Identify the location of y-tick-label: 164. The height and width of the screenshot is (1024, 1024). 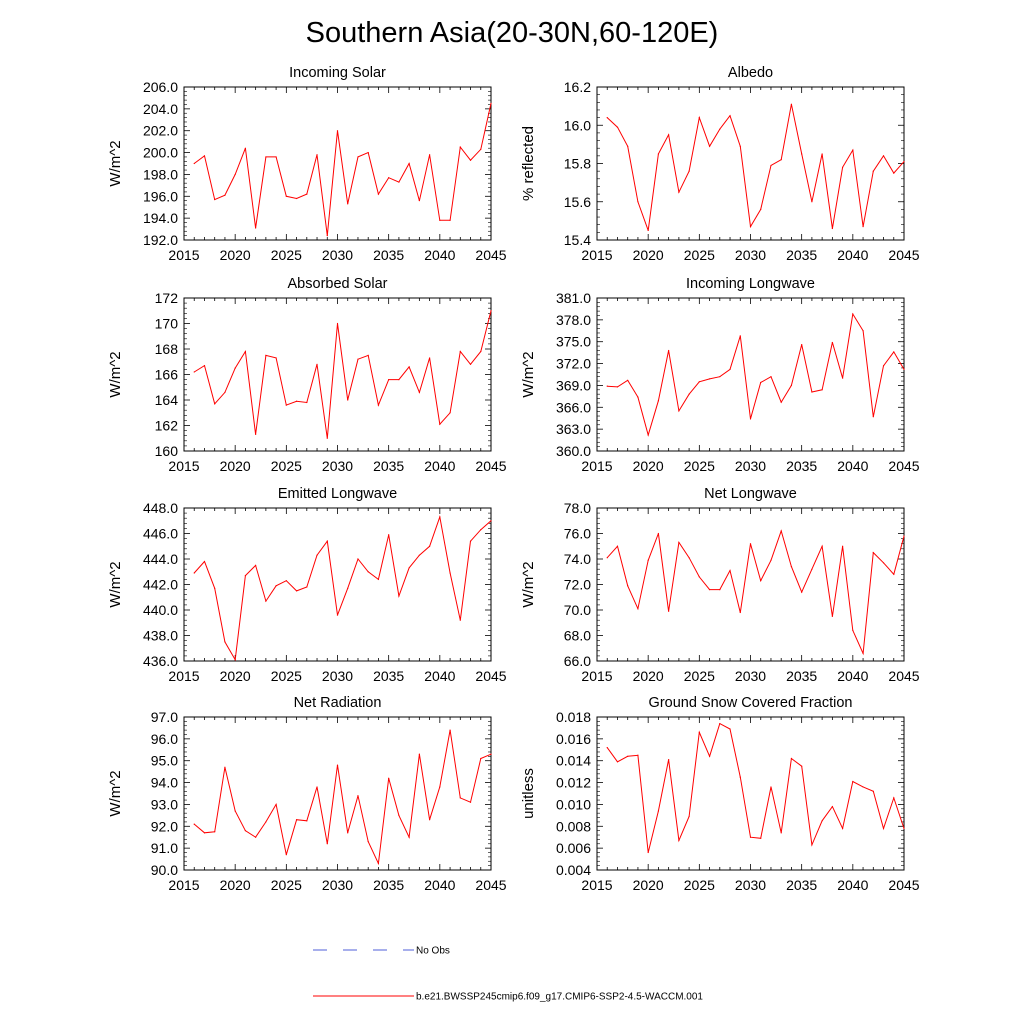
(167, 400).